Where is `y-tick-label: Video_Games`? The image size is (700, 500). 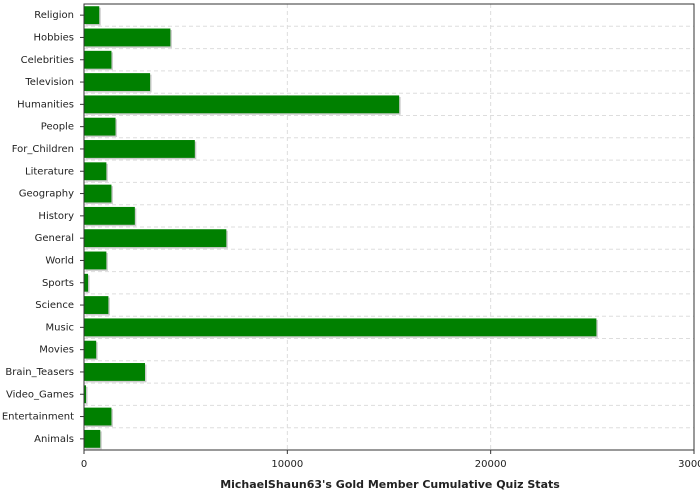 y-tick-label: Video_Games is located at coordinates (40, 394).